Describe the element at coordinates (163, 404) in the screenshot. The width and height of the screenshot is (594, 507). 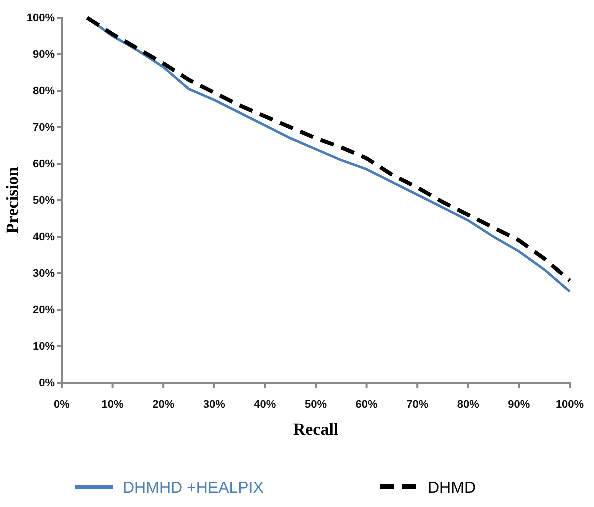
I see `x-tick-label: 20%` at that location.